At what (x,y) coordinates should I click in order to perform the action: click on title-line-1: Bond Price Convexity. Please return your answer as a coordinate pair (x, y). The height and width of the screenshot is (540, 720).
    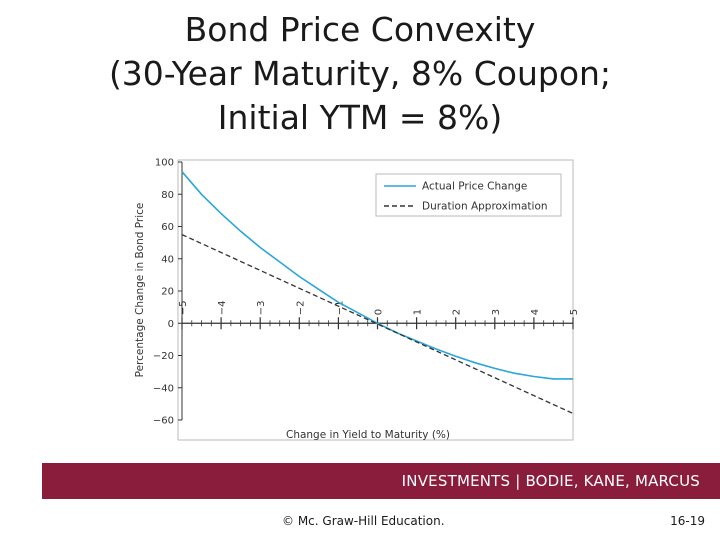
    Looking at the image, I should click on (360, 29).